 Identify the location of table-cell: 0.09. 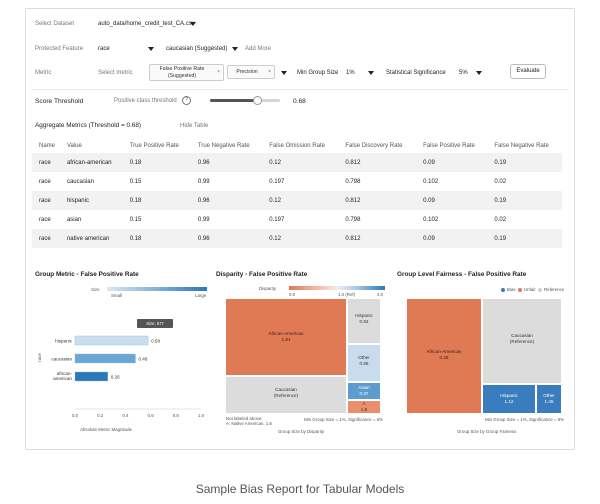
(452, 238).